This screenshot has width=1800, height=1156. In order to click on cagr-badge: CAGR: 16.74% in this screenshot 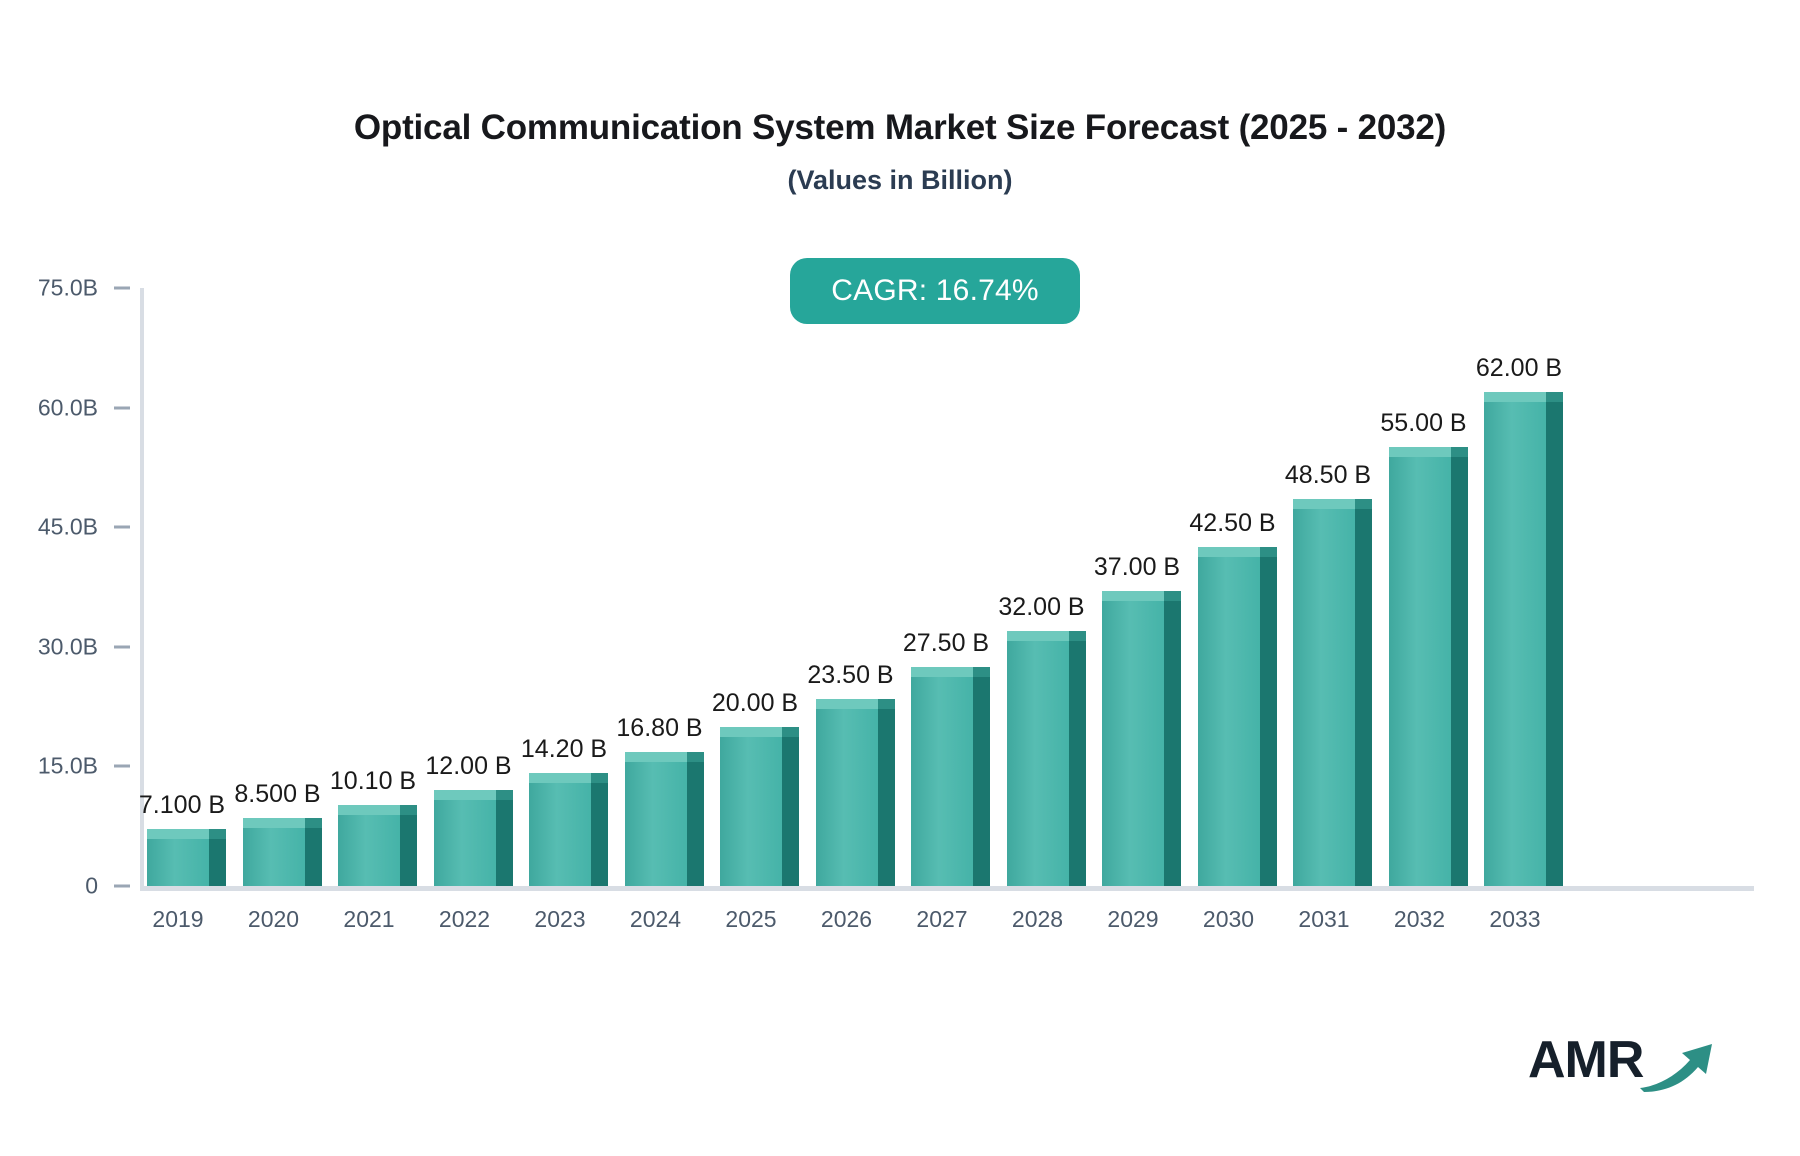, I will do `click(935, 291)`.